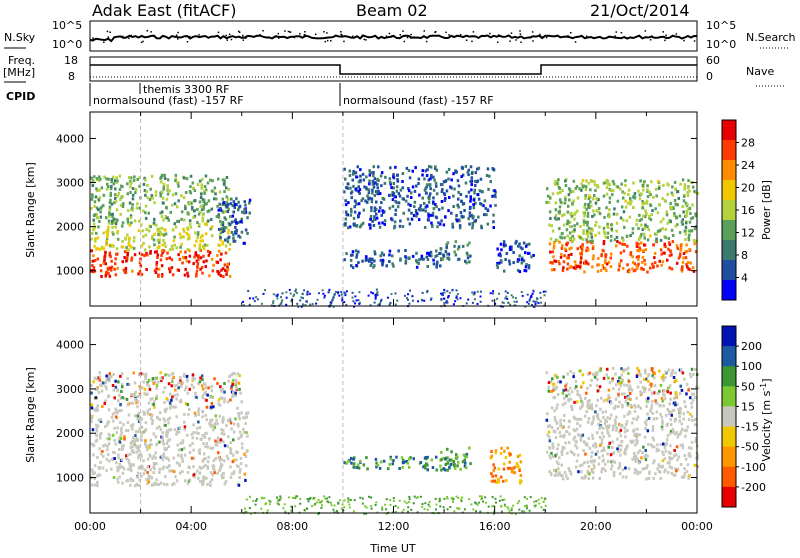 This screenshot has height=558, width=800. I want to click on x-tick-label: 20:00, so click(596, 526).